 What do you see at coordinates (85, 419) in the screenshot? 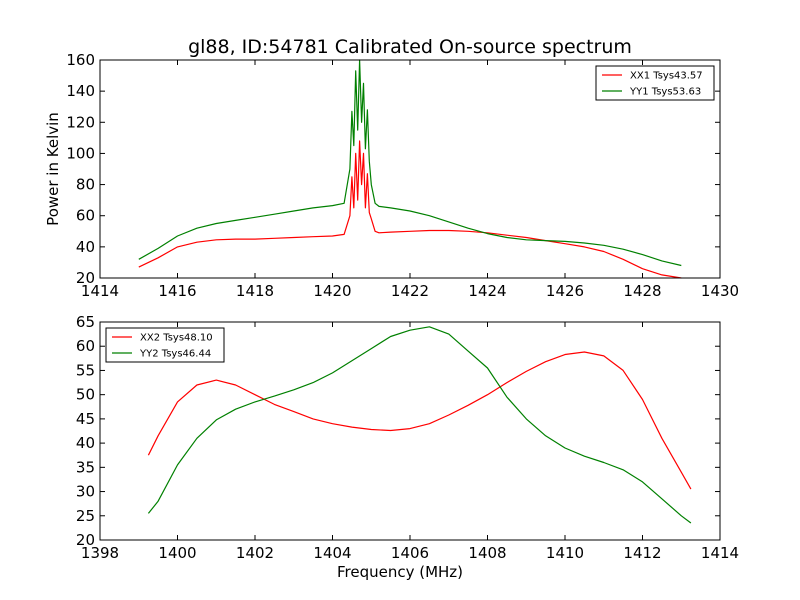
I see `y-tick-label: 45` at bounding box center [85, 419].